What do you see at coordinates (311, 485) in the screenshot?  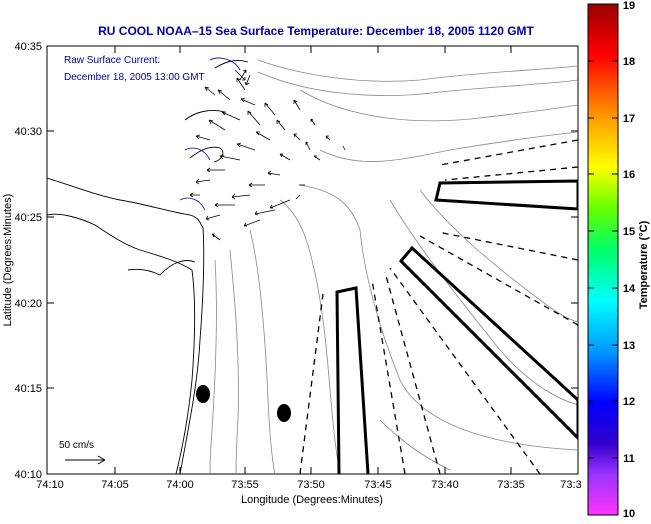 I see `x-tick-label: 73:50` at bounding box center [311, 485].